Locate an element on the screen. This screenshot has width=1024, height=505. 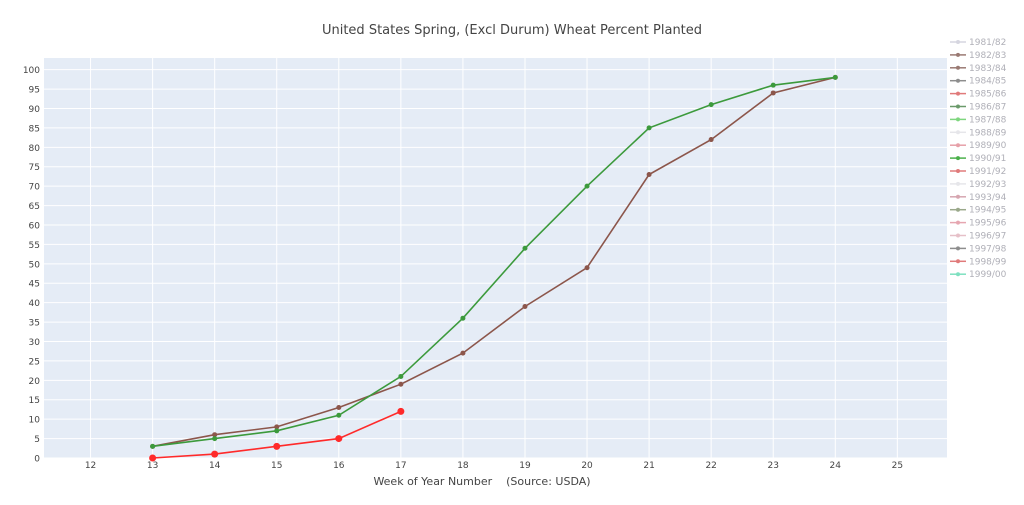
legend-item: 1984/85 is located at coordinates (978, 82).